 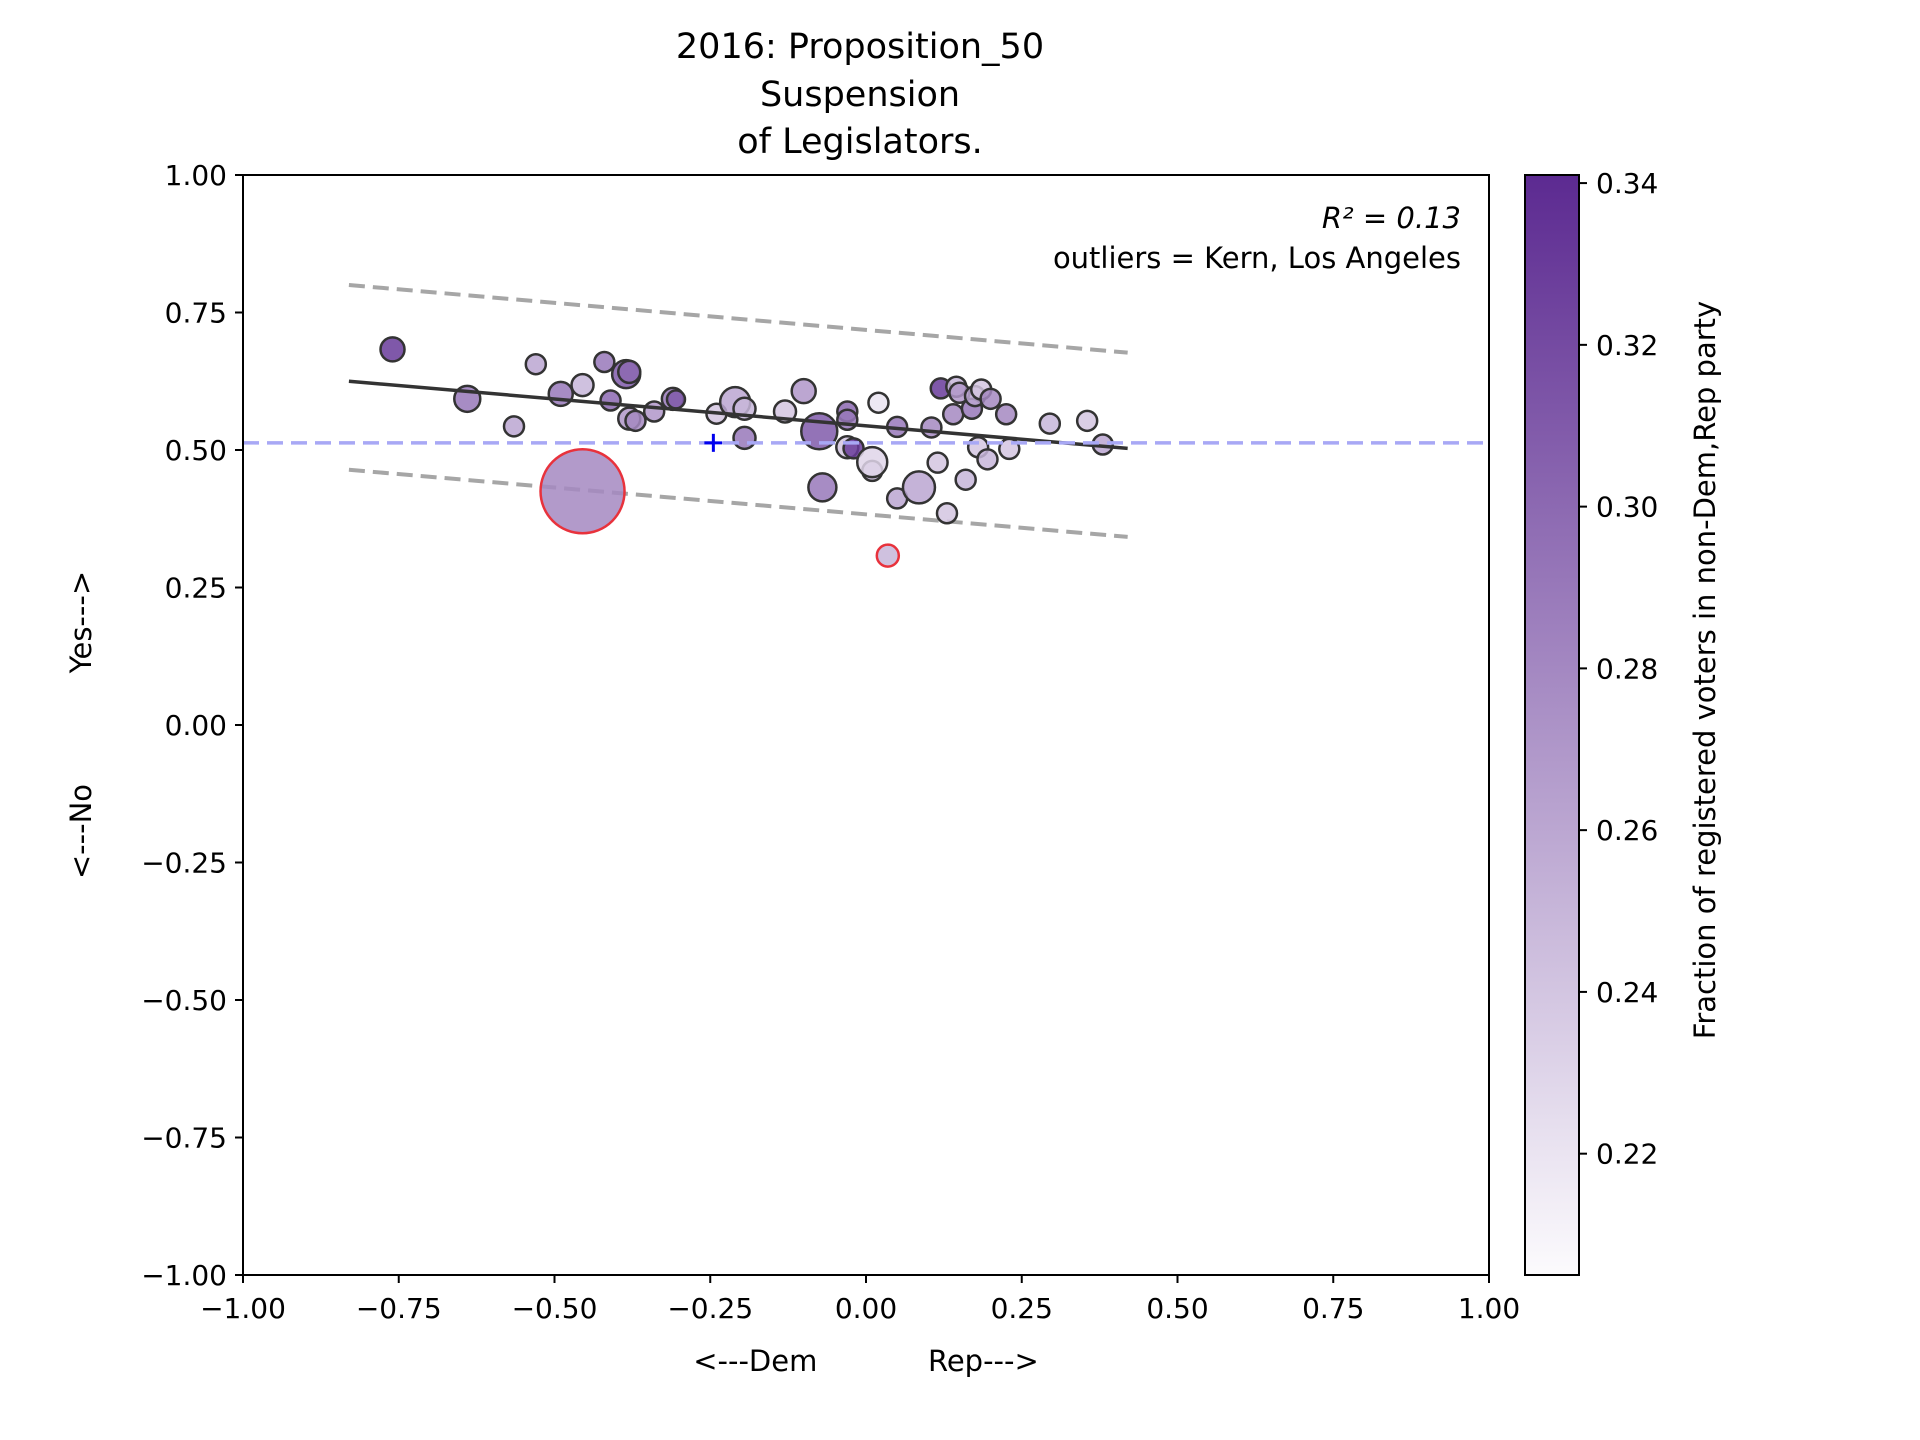 I want to click on y-tick-label: 0.75, so click(x=196, y=313).